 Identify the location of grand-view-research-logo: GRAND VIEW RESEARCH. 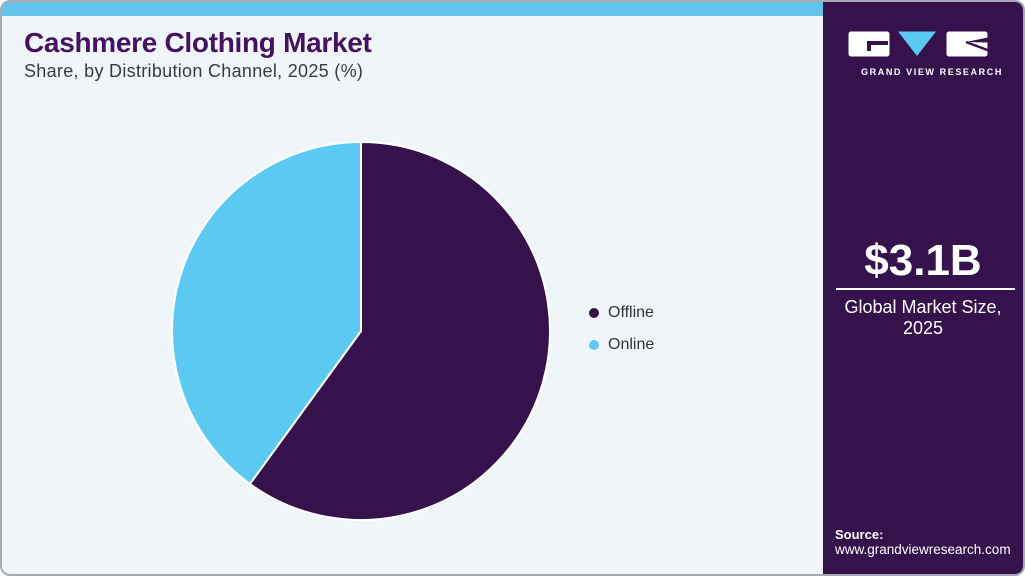
(933, 54).